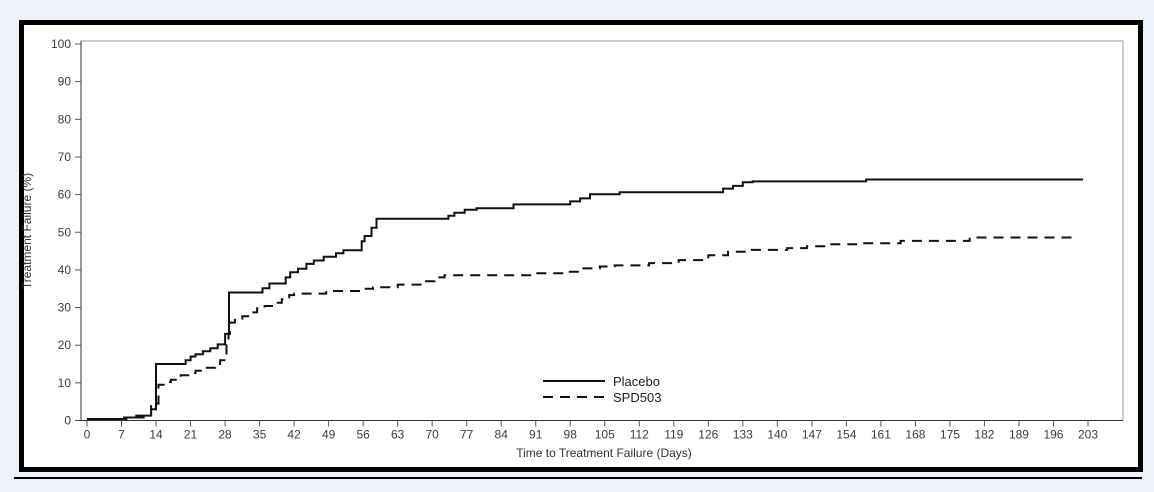  I want to click on x-tick-label: 49, so click(329, 435).